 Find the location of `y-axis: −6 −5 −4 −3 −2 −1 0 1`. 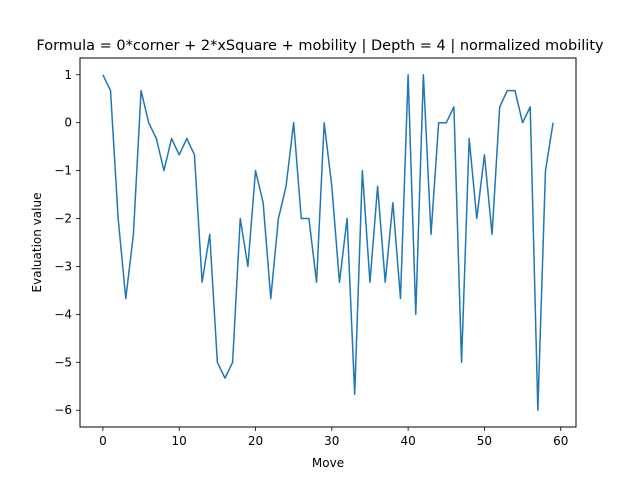

y-axis: −6 −5 −4 −3 −2 −1 0 1 is located at coordinates (67, 242).